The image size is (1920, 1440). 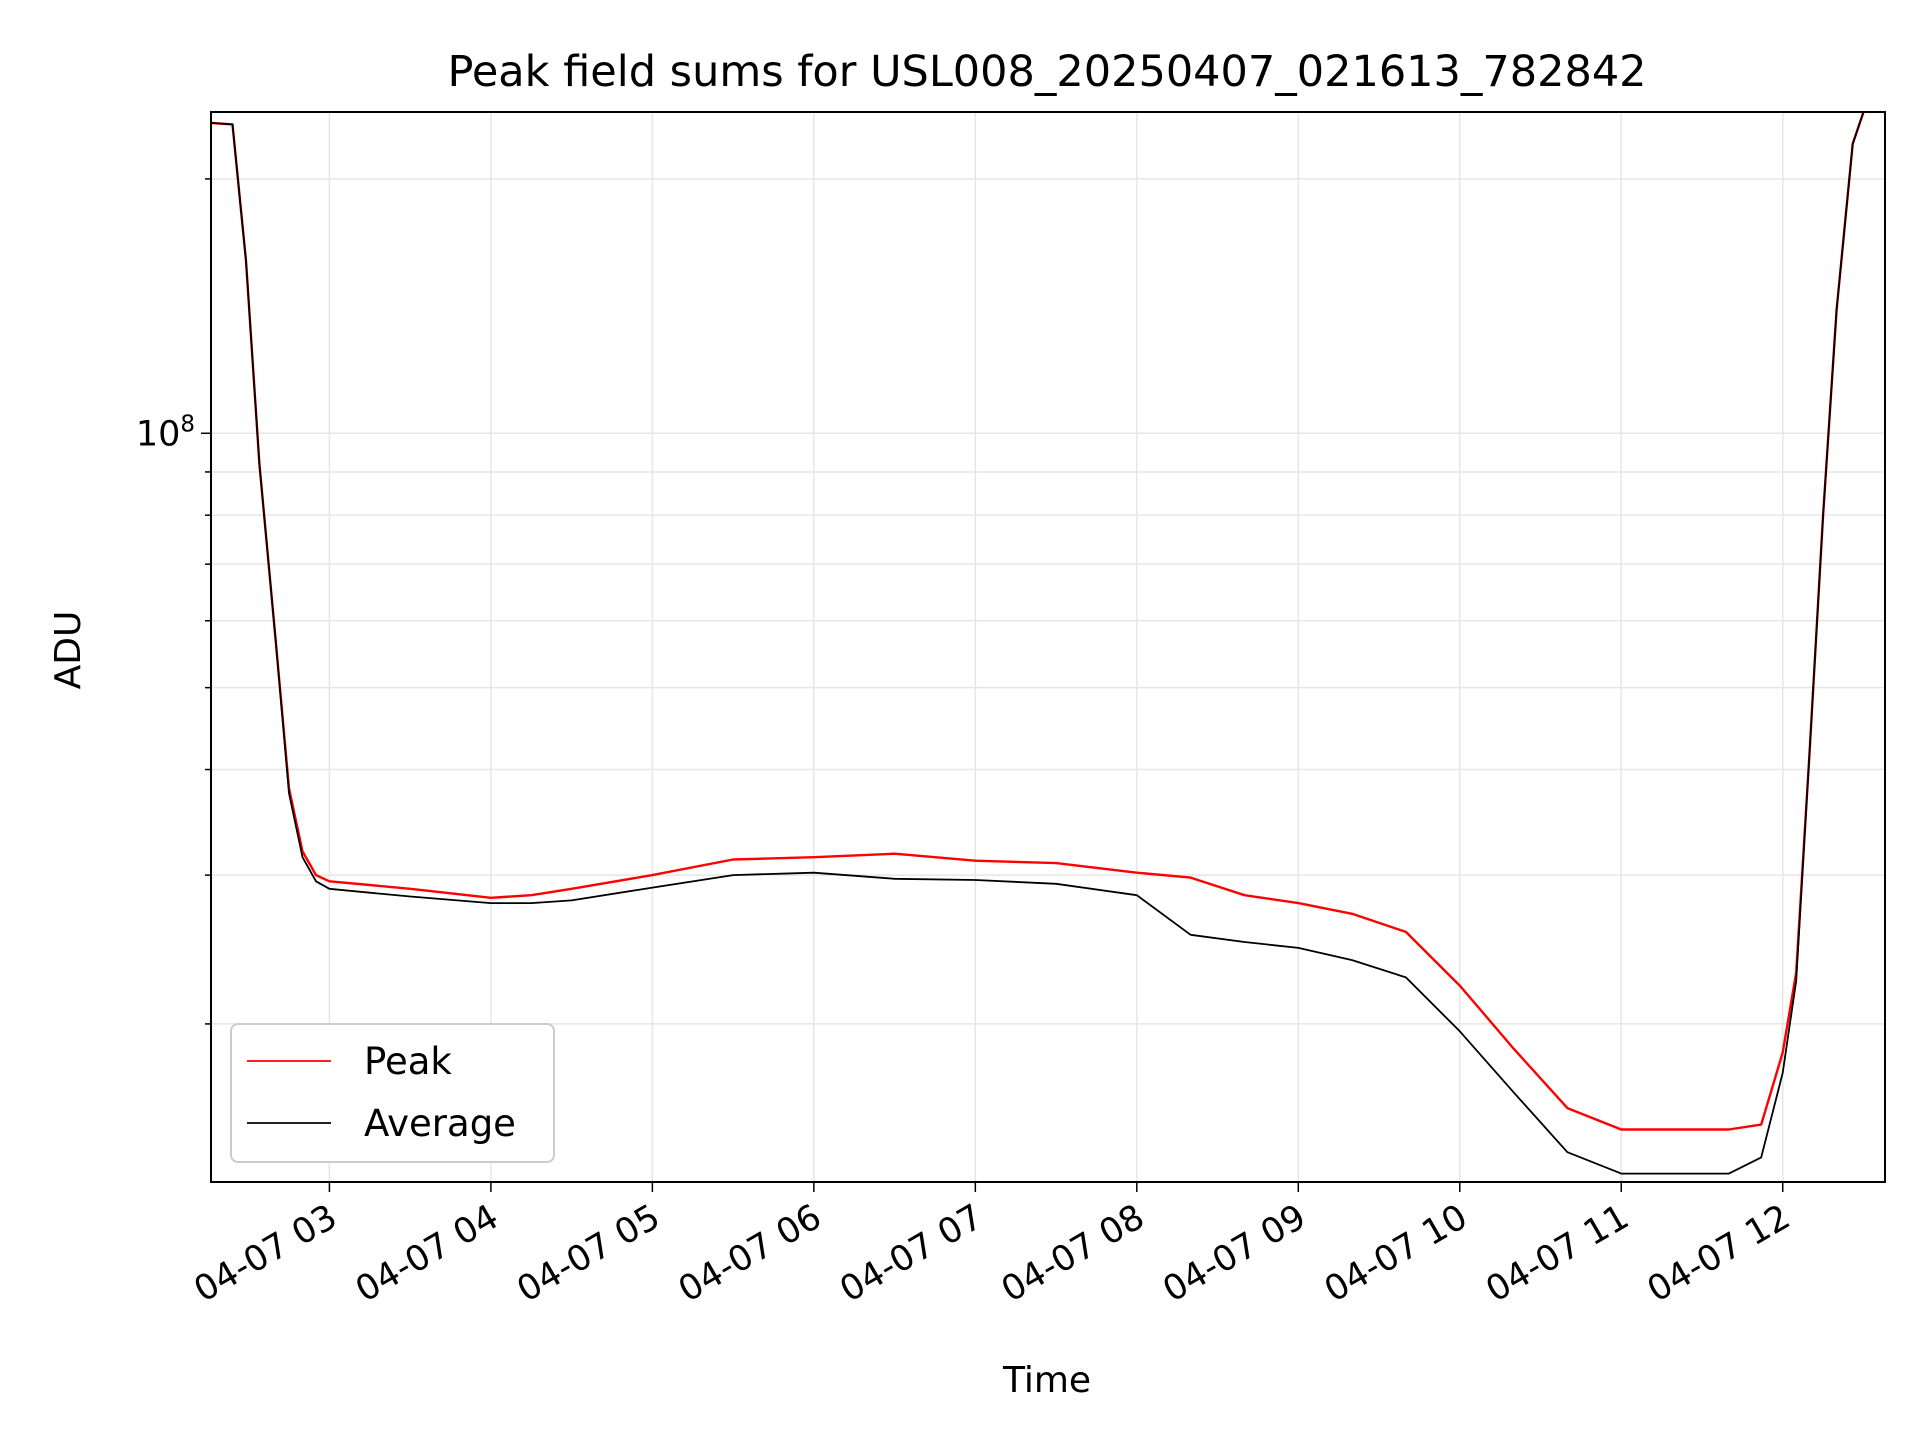 What do you see at coordinates (1046, 1380) in the screenshot?
I see `x-axis-label: Time` at bounding box center [1046, 1380].